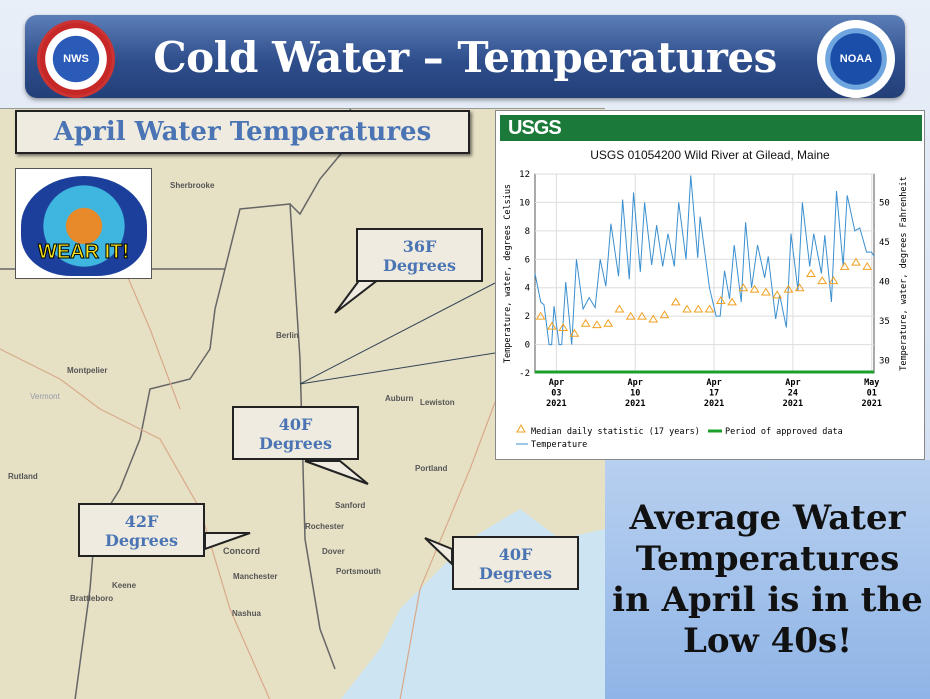  Describe the element at coordinates (23, 476) in the screenshot. I see `city-label: Rutland` at that location.